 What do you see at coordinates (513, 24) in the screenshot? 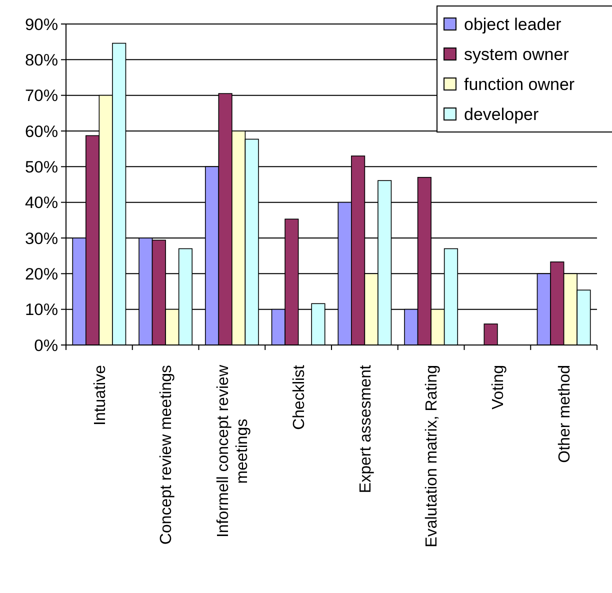
I see `legend-label: object leader` at bounding box center [513, 24].